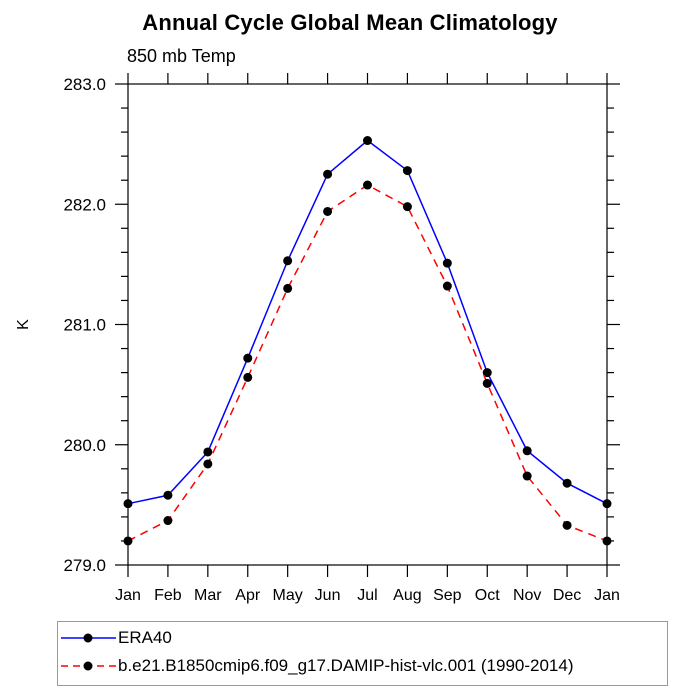  I want to click on y-tick-label: 281.0, so click(84, 325).